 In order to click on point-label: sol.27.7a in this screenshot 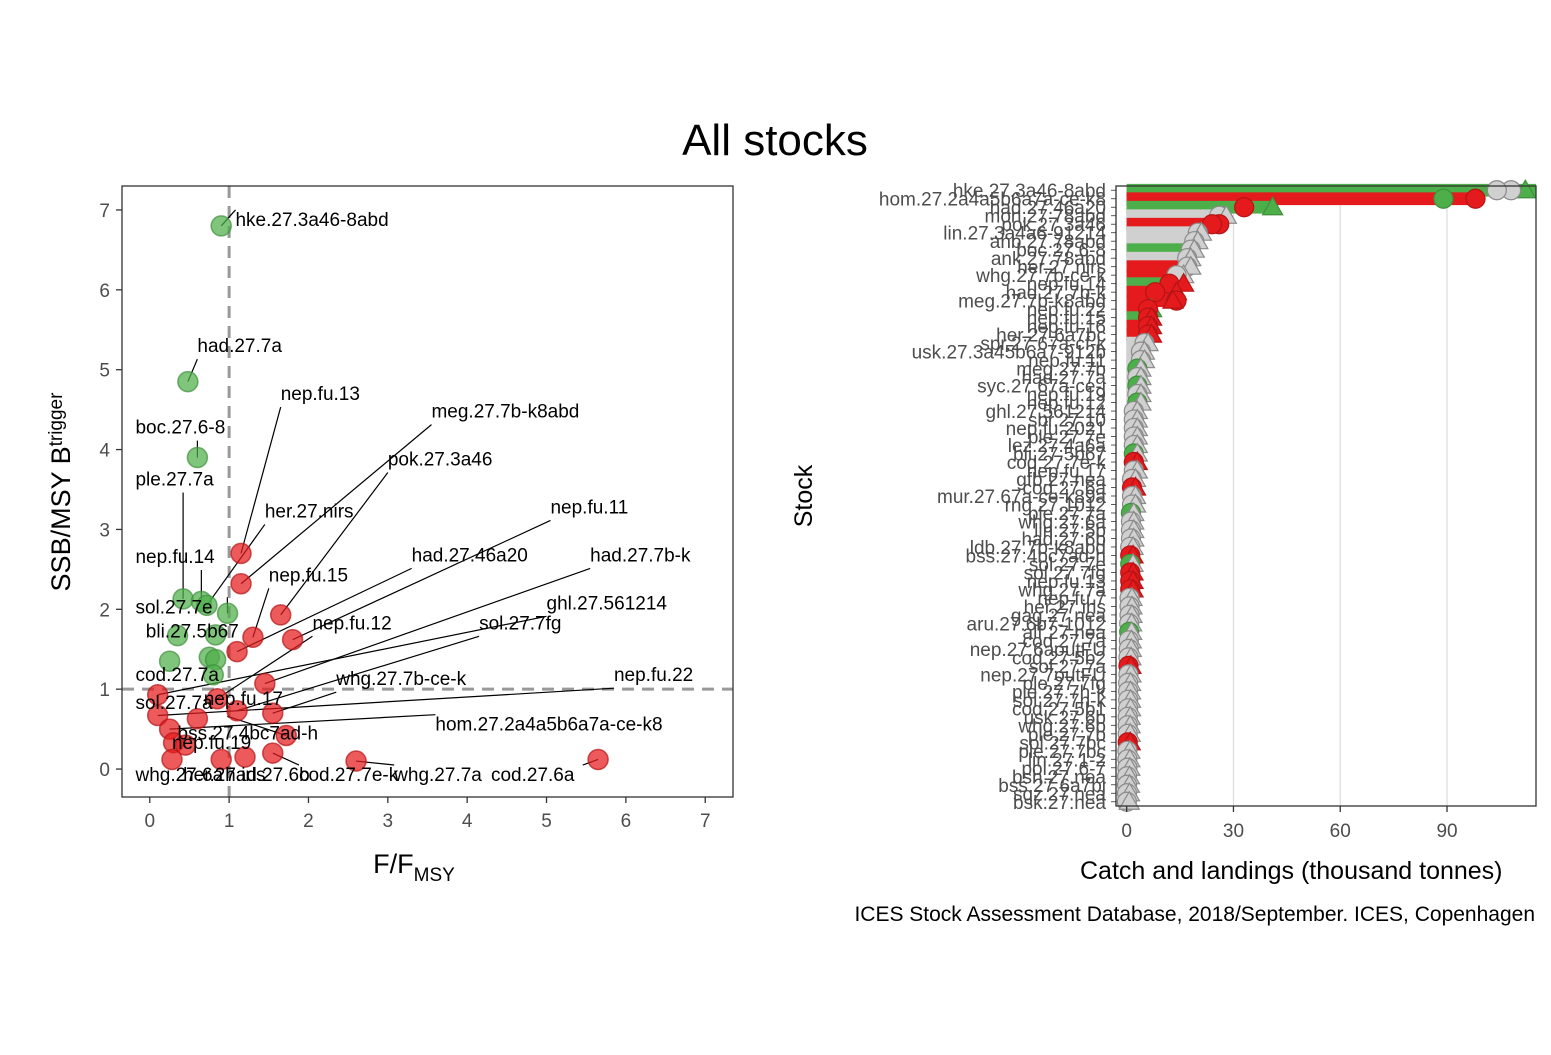, I will do `click(174, 703)`.